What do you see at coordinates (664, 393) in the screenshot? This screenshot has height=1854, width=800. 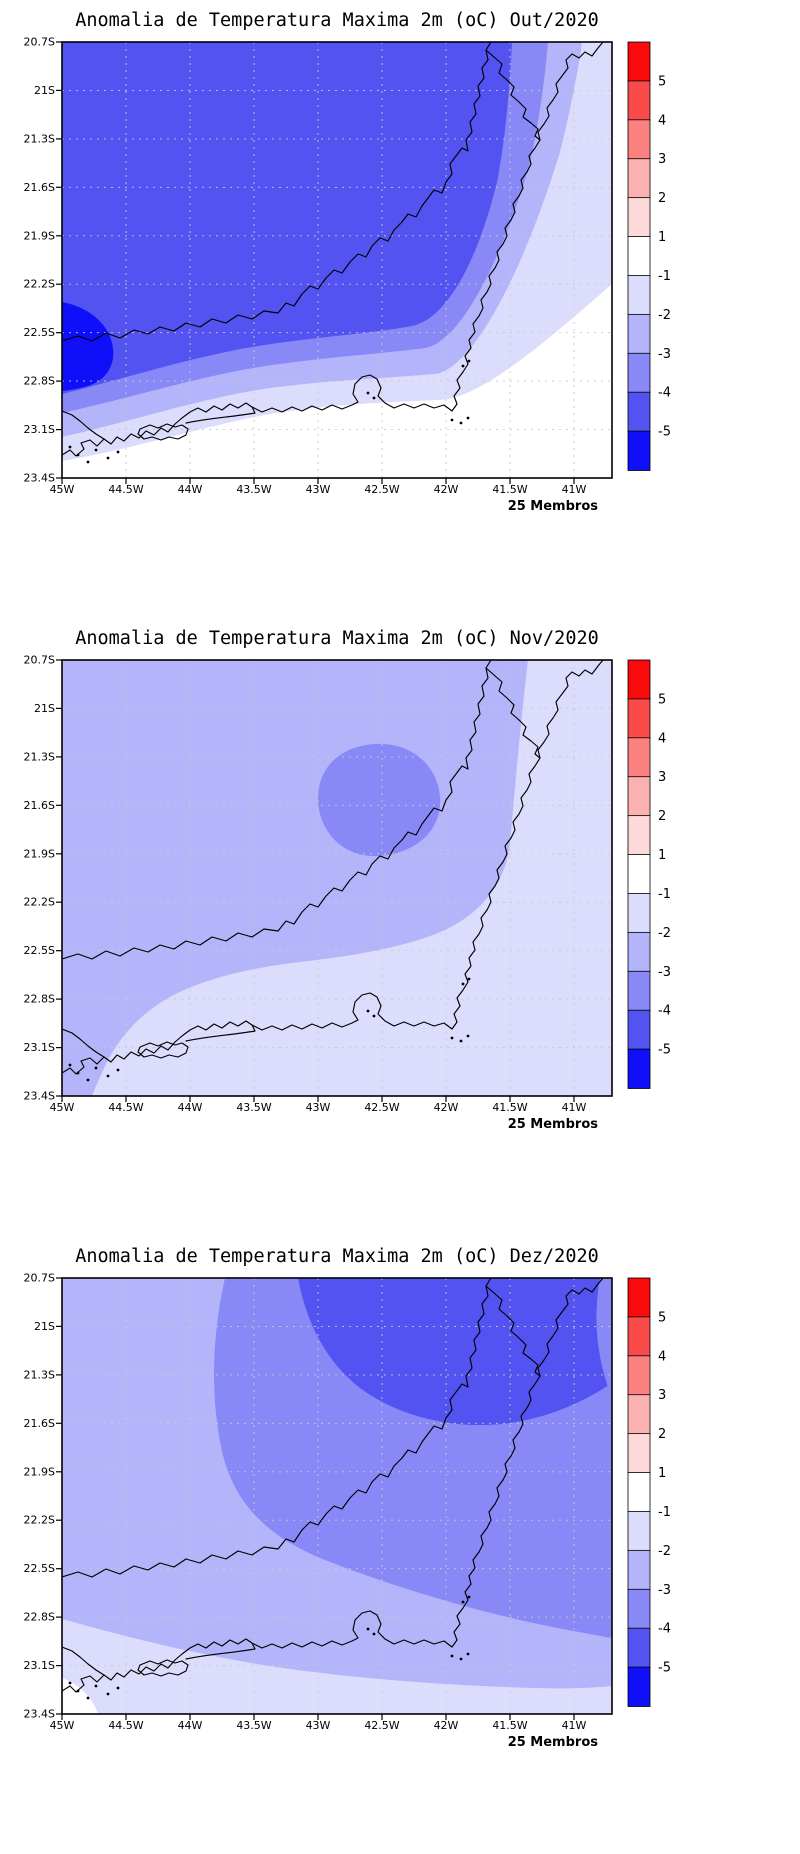 I see `colorbar-tick-label: -4` at bounding box center [664, 393].